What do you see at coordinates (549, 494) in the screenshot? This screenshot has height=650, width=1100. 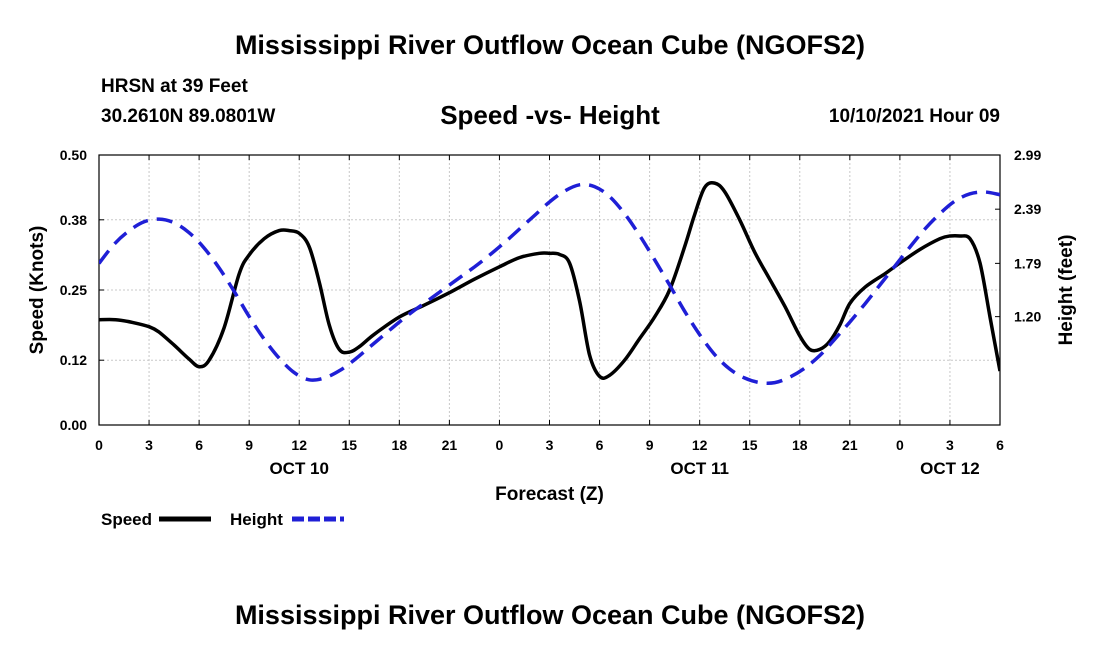 I see `x-axis-label: Forecast (Z)` at bounding box center [549, 494].